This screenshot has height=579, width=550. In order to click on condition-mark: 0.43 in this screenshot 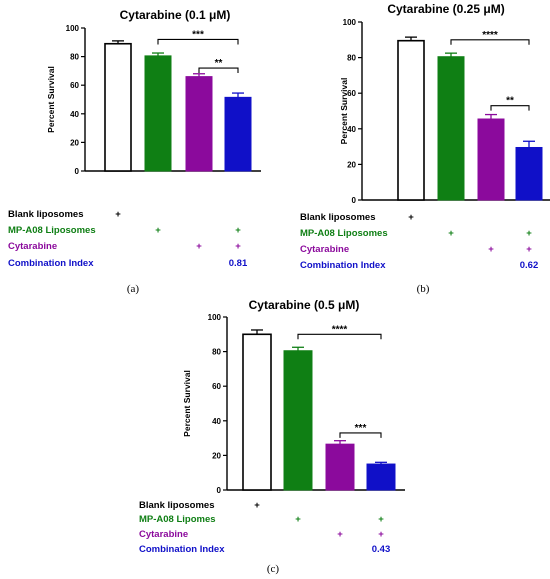, I will do `click(381, 549)`.